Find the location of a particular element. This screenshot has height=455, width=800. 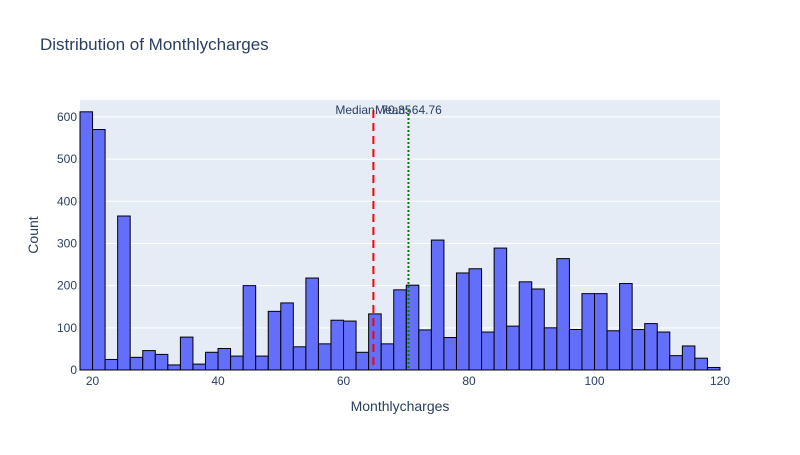

x-tick-label: 40 is located at coordinates (218, 381).